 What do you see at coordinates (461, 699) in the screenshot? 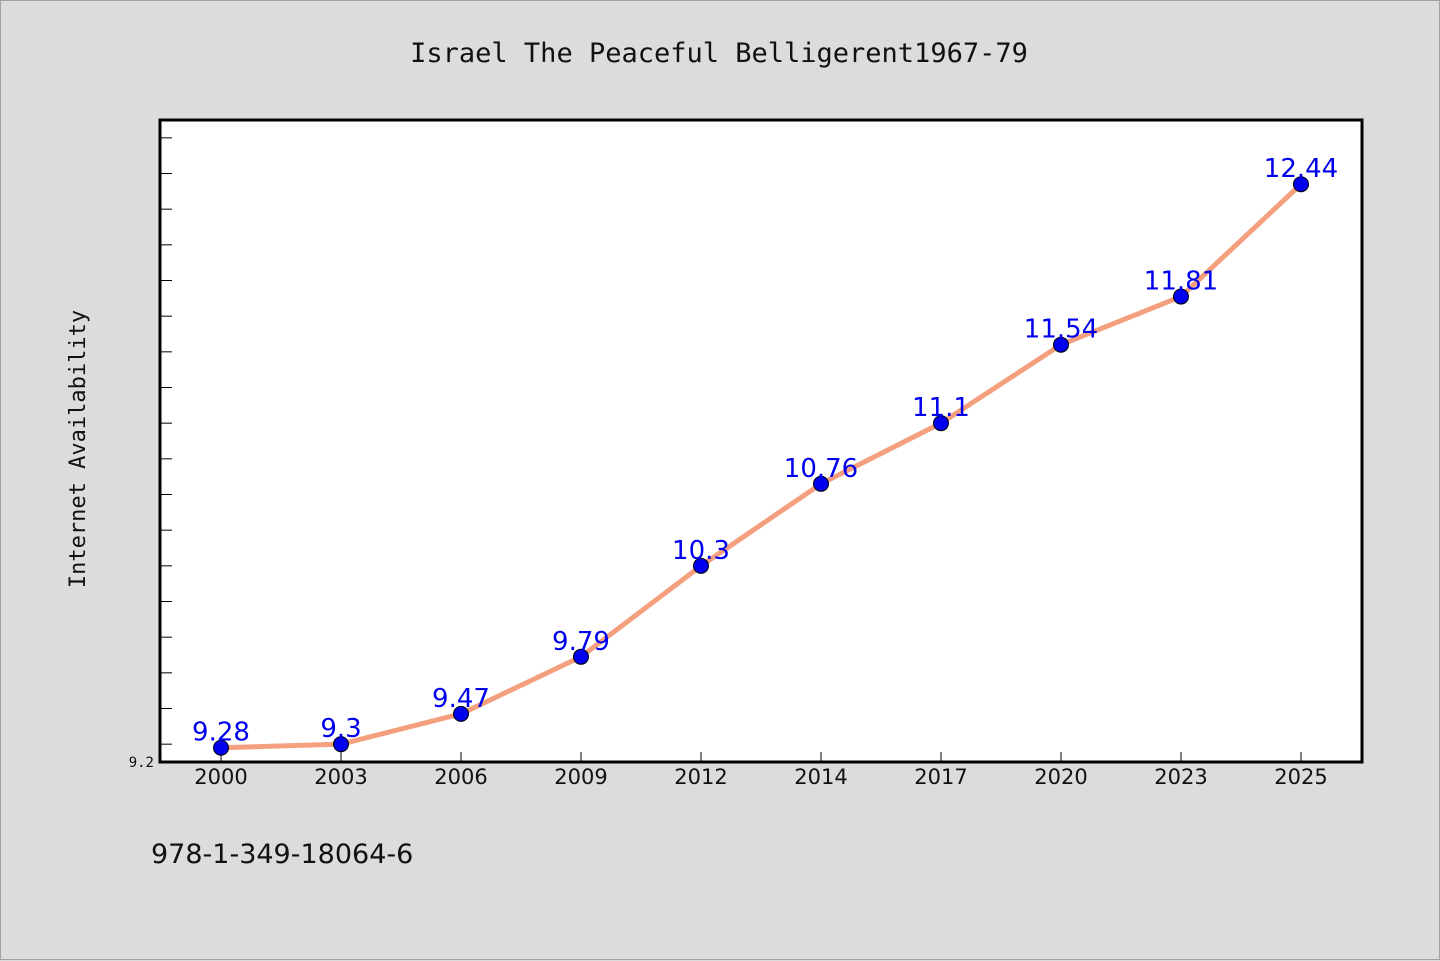
I see `data-label: 9.47` at bounding box center [461, 699].